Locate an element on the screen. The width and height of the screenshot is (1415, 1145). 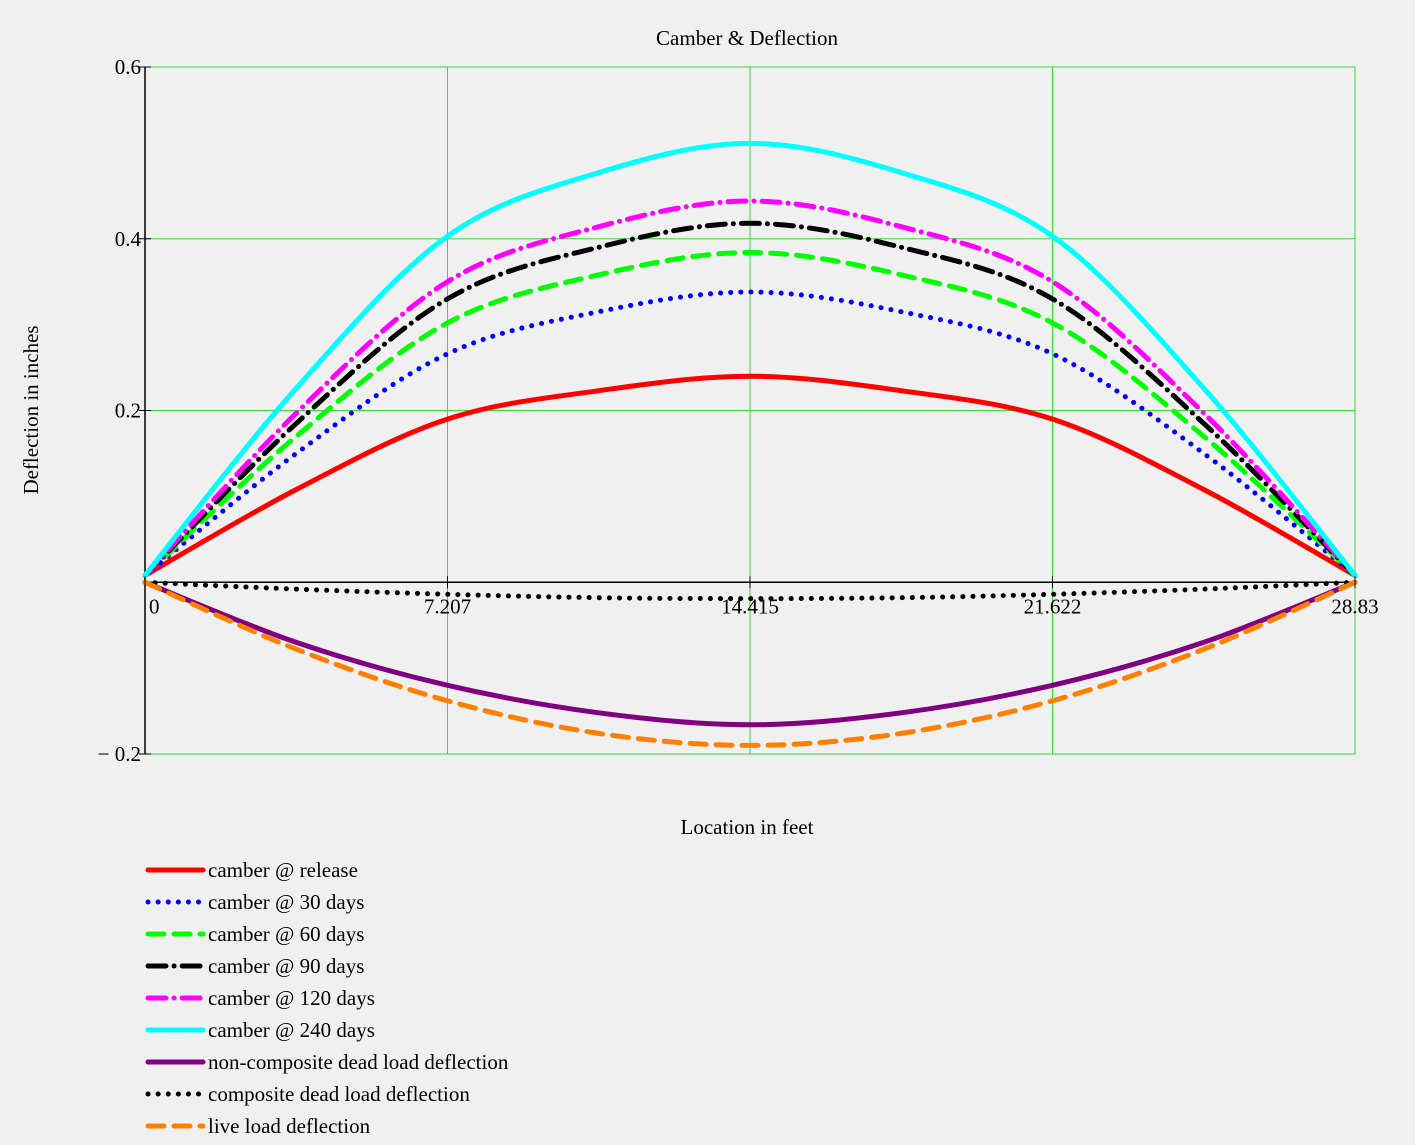
legend-label-2: camber @ 30 days is located at coordinates (286, 902).